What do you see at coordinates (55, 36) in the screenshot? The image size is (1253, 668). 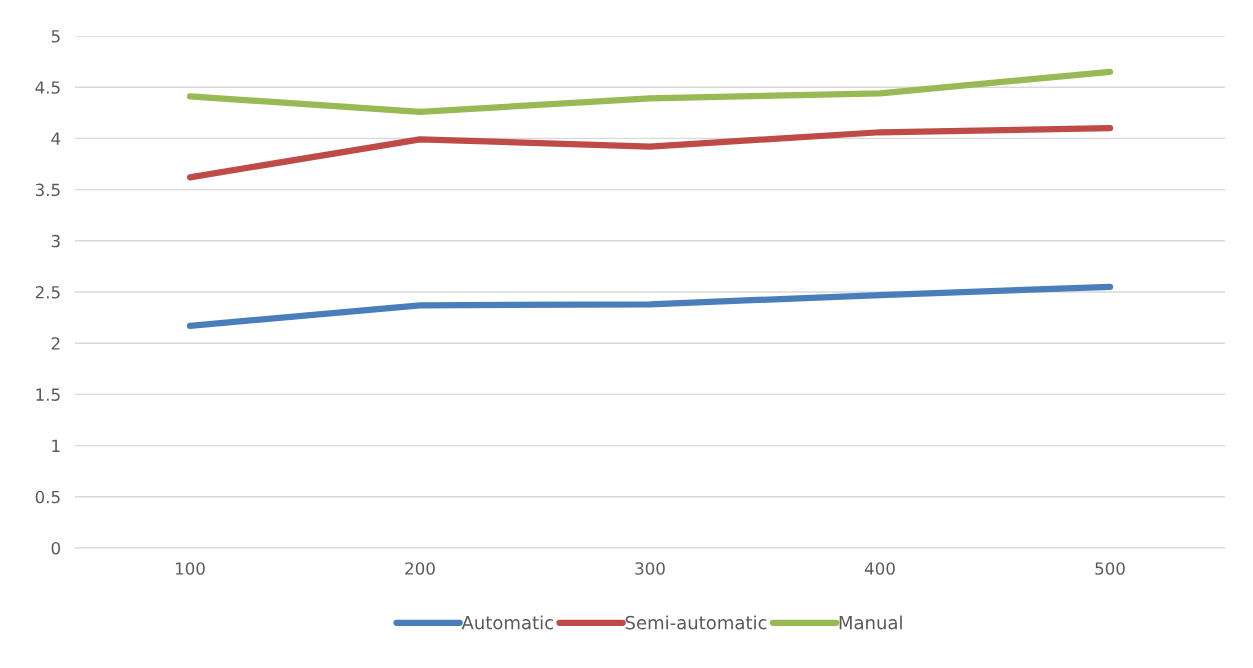 I see `y-tick-label: 5` at bounding box center [55, 36].